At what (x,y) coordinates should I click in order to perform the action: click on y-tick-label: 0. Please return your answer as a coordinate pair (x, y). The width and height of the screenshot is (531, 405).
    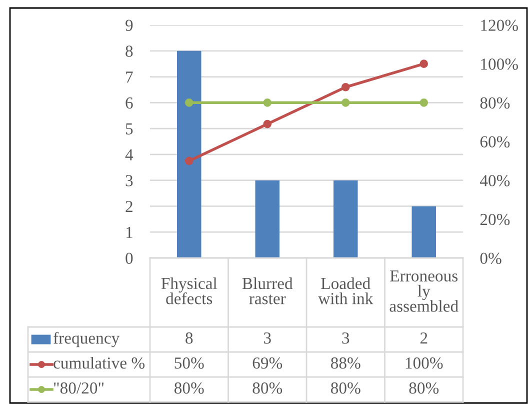
    Looking at the image, I should click on (129, 258).